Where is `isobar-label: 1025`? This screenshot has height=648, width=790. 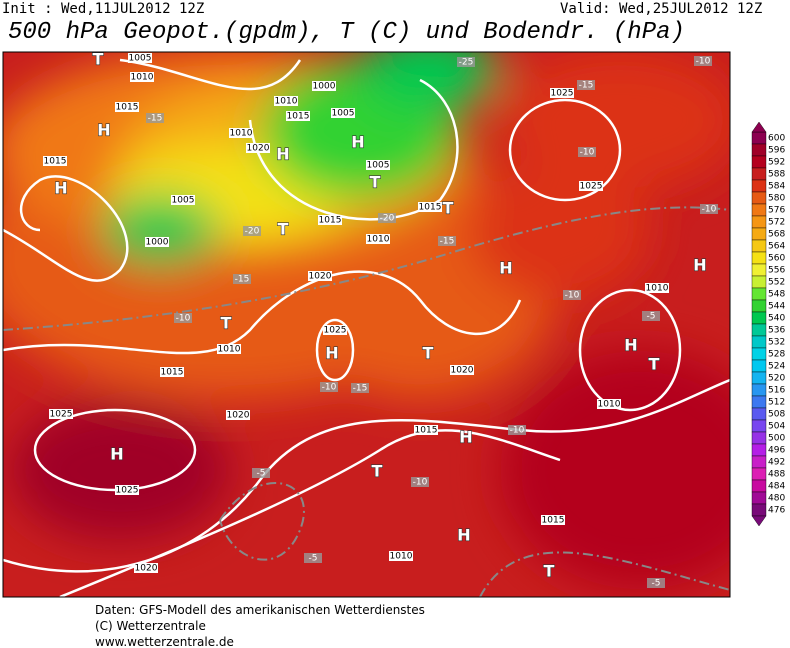
isobar-label: 1025 is located at coordinates (591, 187).